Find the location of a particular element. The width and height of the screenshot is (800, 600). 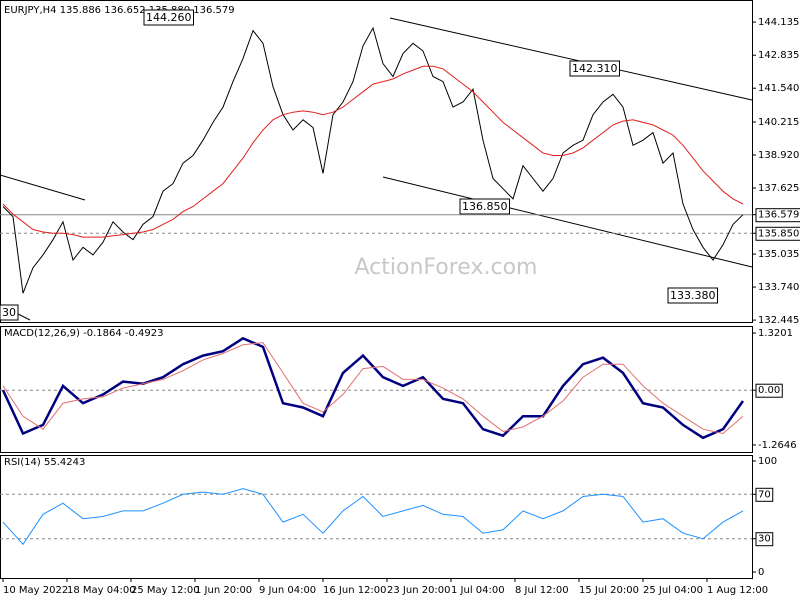

x-tick-label: 10 May 2022 is located at coordinates (35, 590).